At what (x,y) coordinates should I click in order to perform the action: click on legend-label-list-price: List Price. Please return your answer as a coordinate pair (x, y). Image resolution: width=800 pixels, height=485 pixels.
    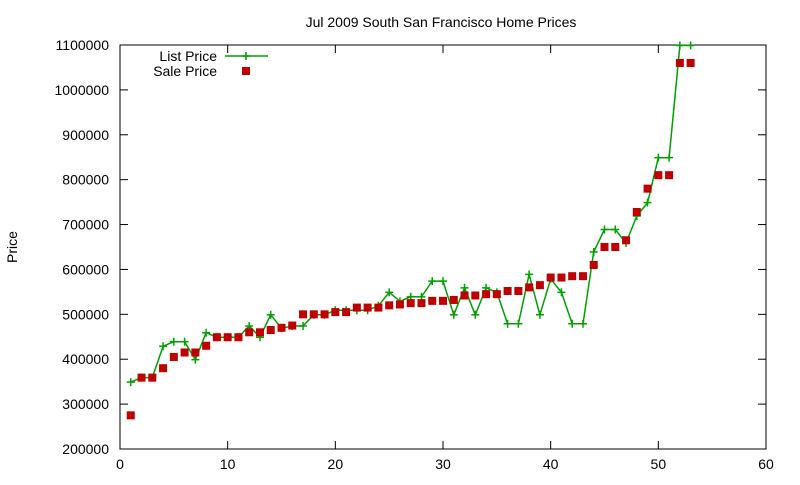
    Looking at the image, I should click on (188, 56).